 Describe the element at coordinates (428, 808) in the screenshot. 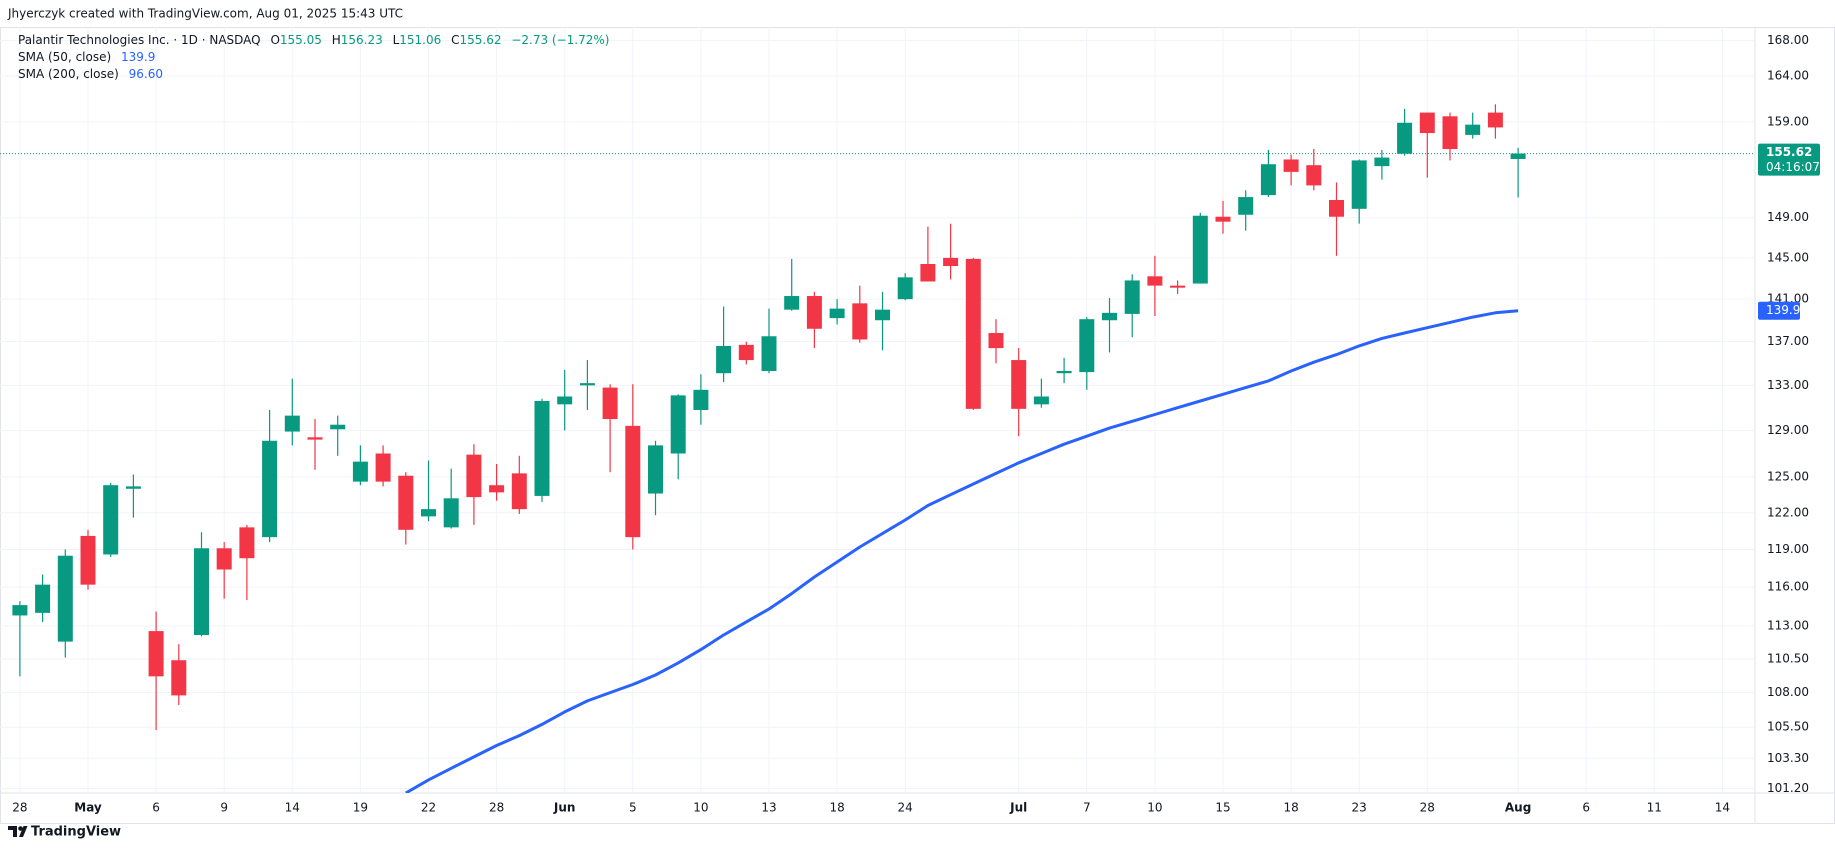

I see `x-tick-label: 22` at that location.